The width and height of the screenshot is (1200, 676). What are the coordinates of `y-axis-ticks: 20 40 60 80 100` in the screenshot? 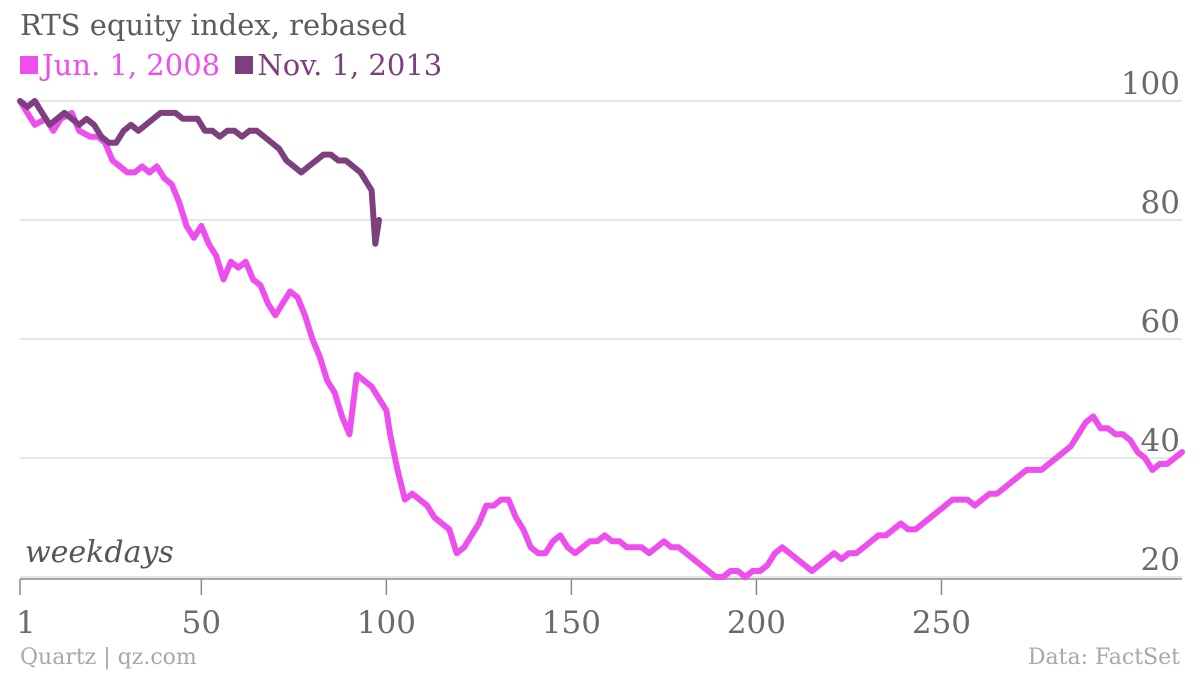 It's located at (1150, 322).